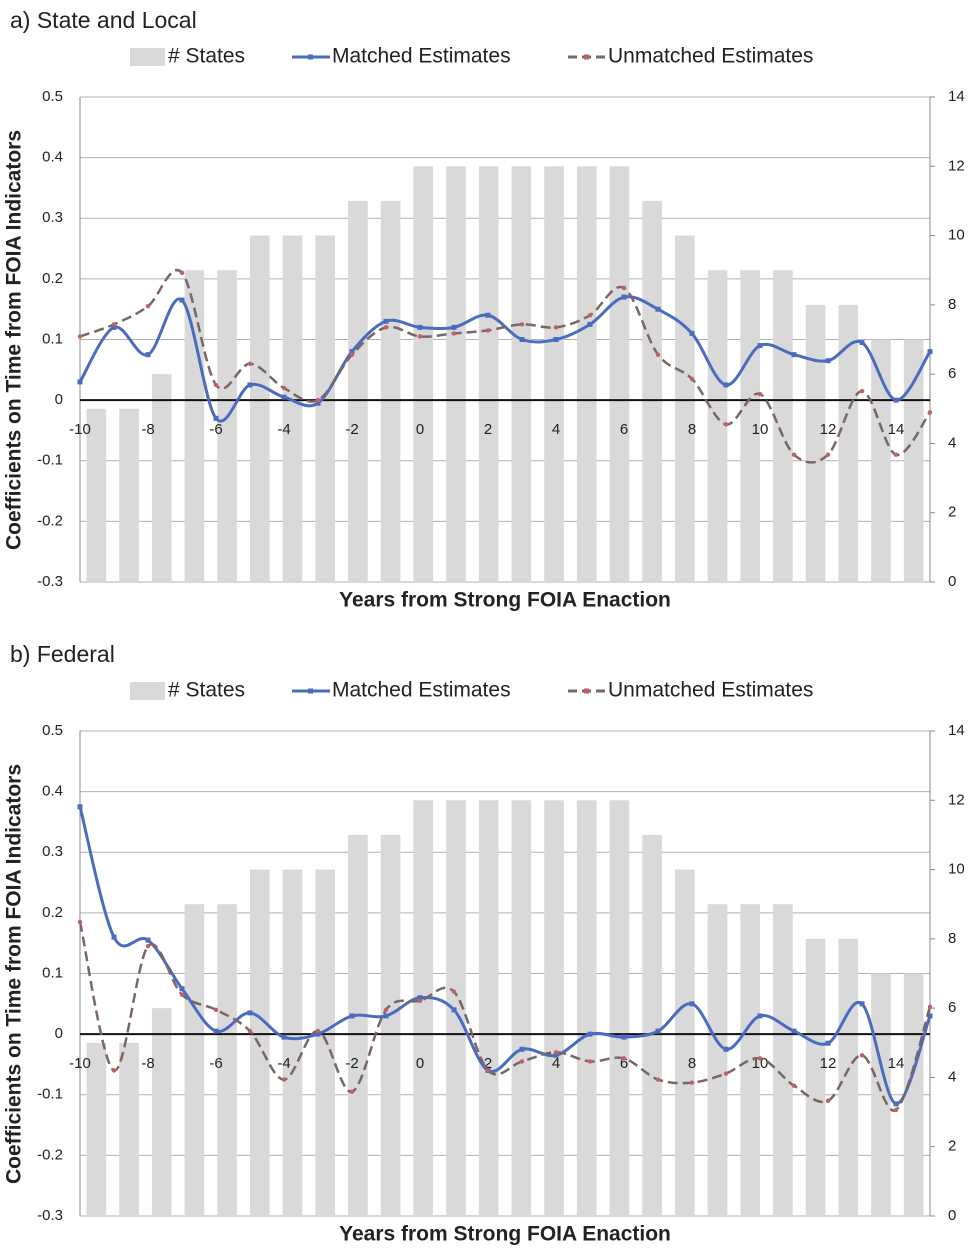  I want to click on y2-tick-label: 2, so click(952, 1146).